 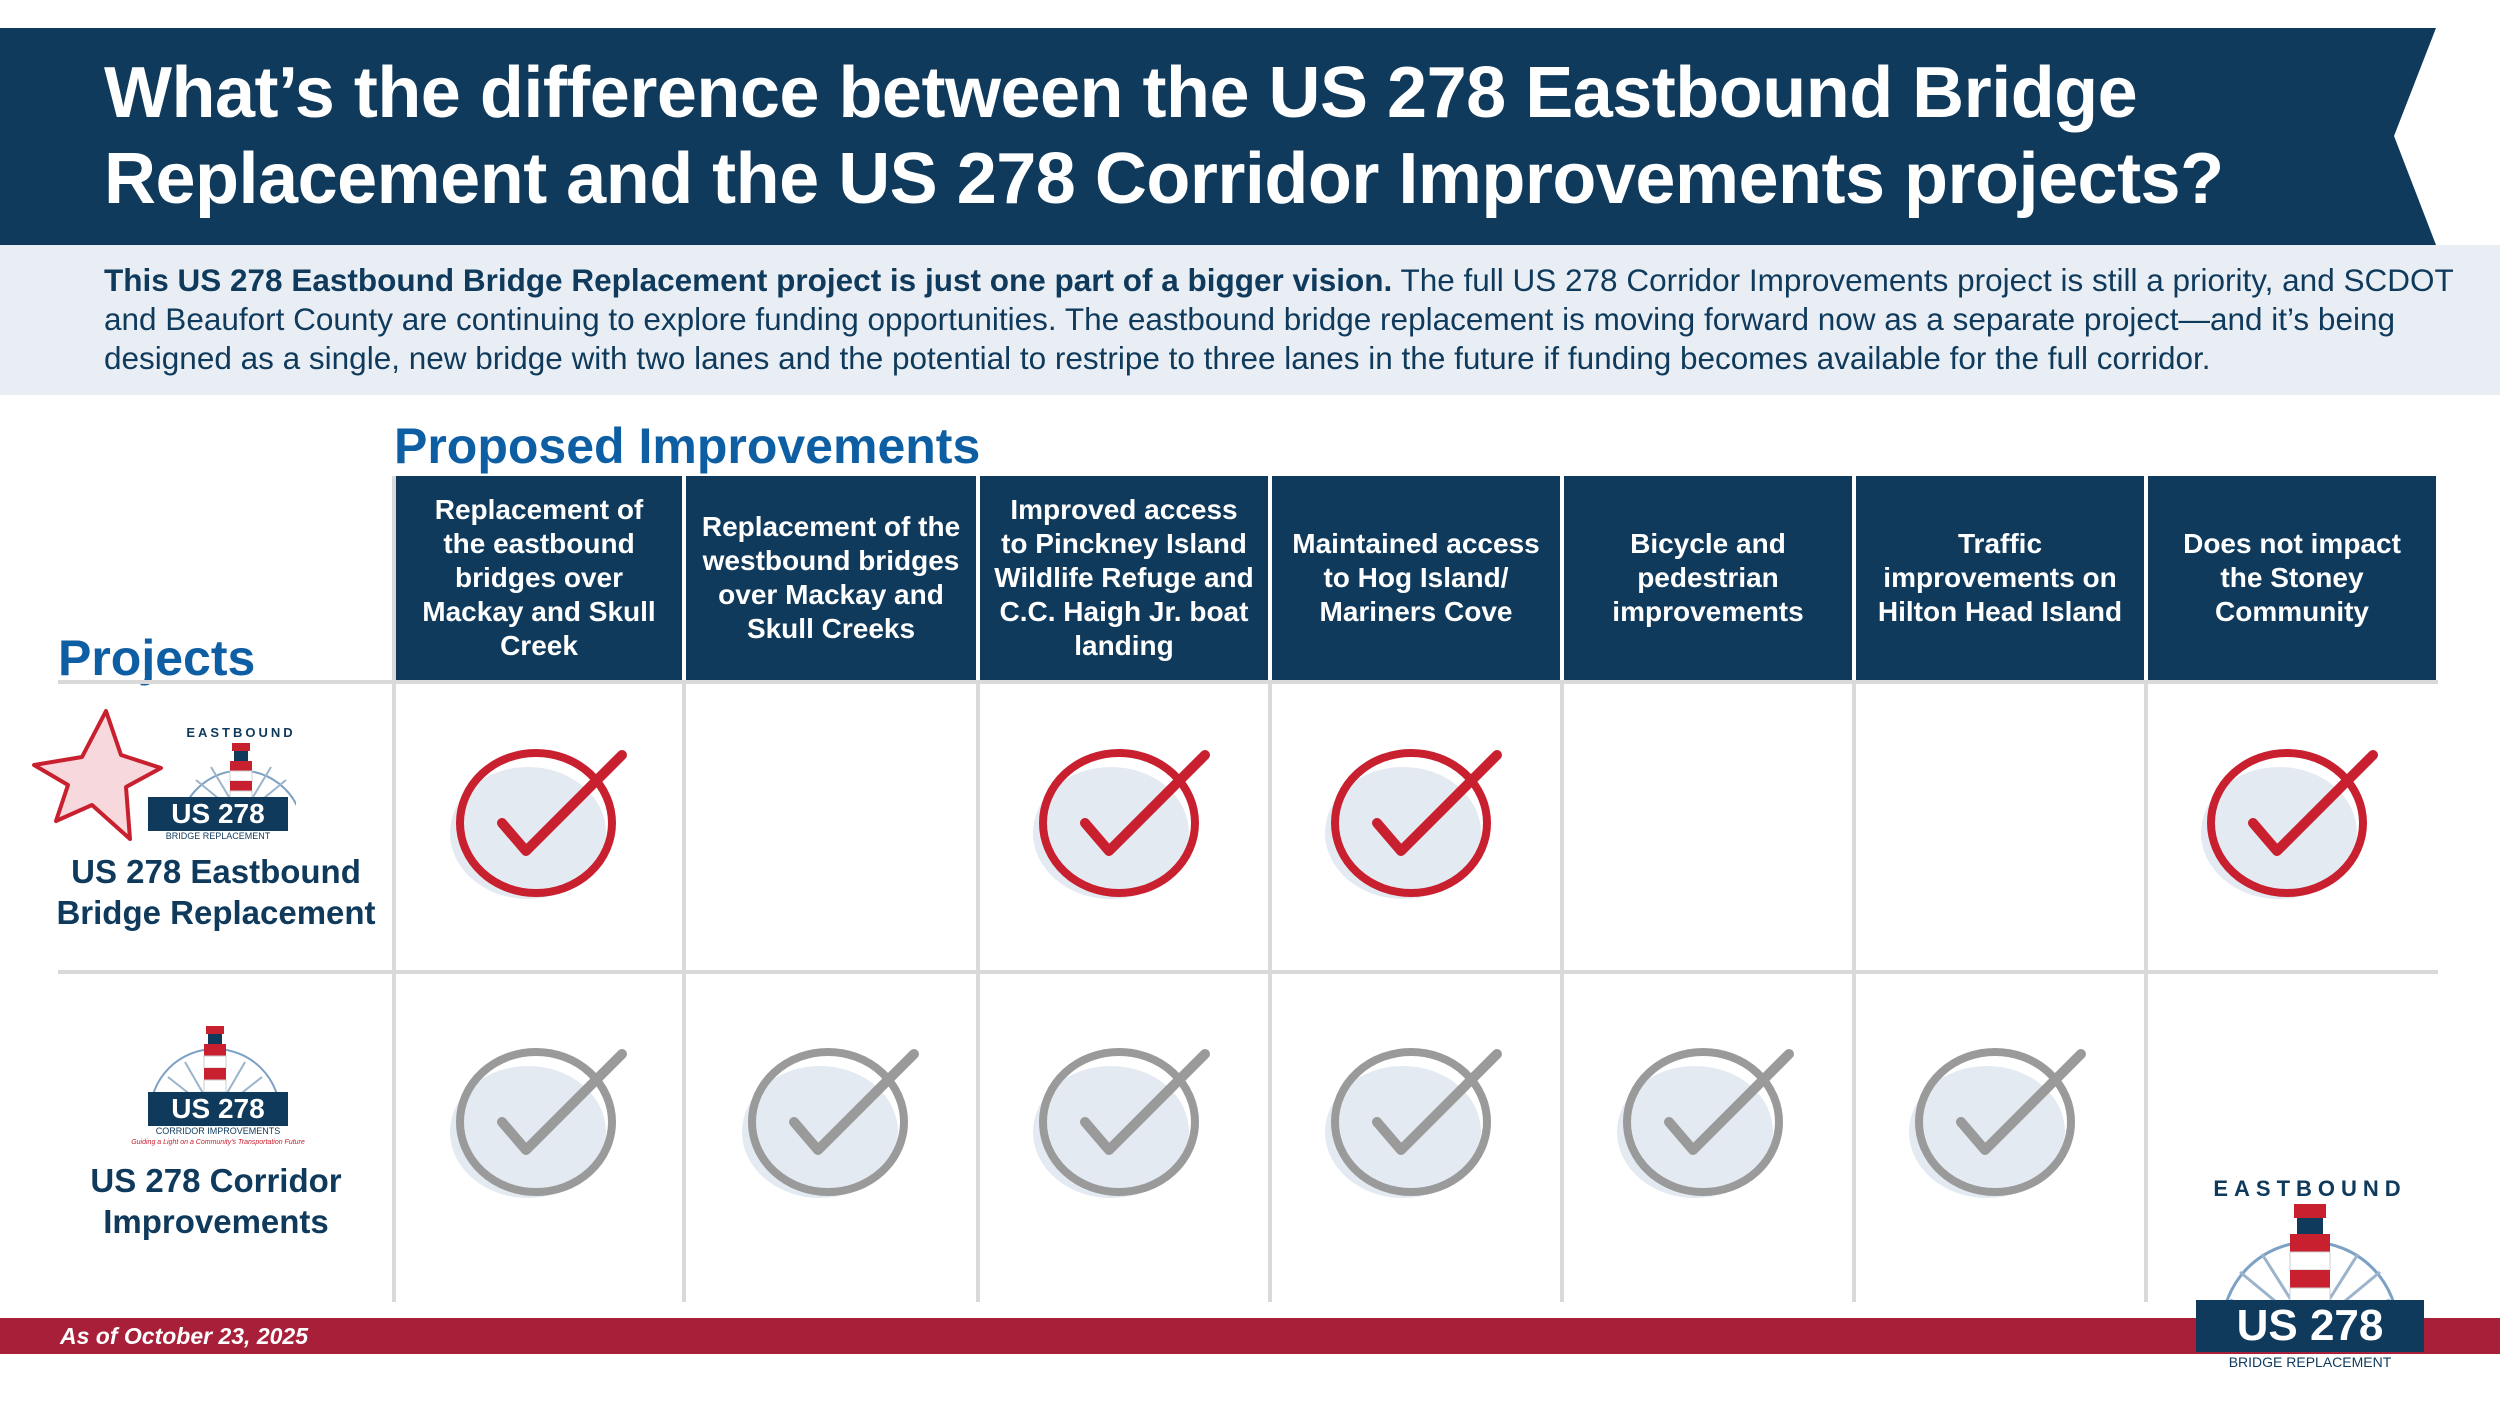 What do you see at coordinates (164, 775) in the screenshot?
I see `eastbound-logo: EASTBOUND` at bounding box center [164, 775].